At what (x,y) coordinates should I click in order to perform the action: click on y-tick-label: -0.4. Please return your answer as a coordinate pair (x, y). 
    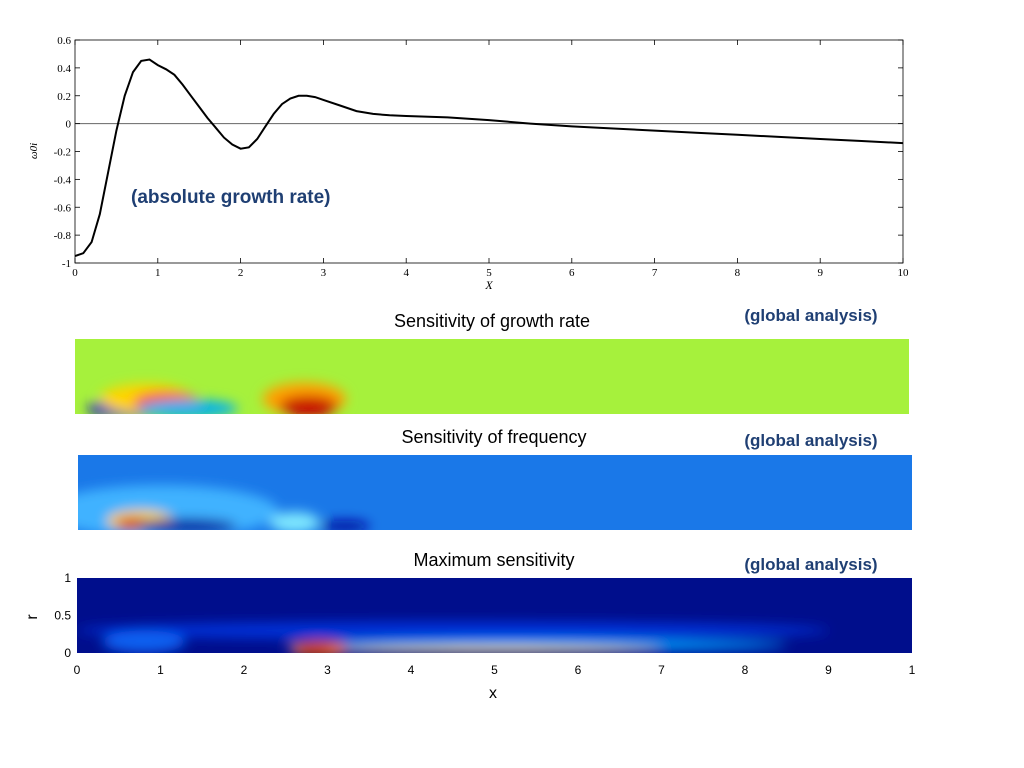
    Looking at the image, I should click on (63, 180).